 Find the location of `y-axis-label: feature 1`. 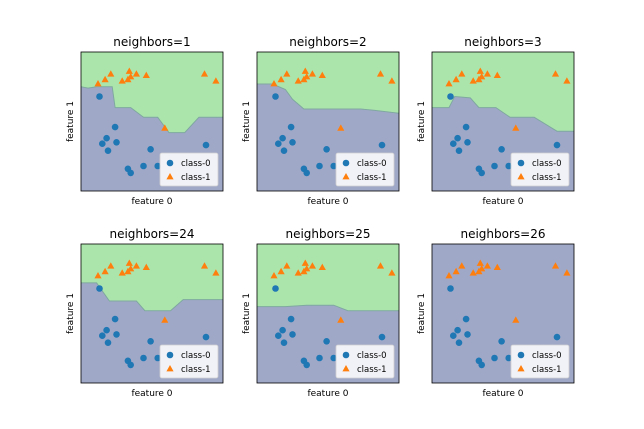

y-axis-label: feature 1 is located at coordinates (422, 313).